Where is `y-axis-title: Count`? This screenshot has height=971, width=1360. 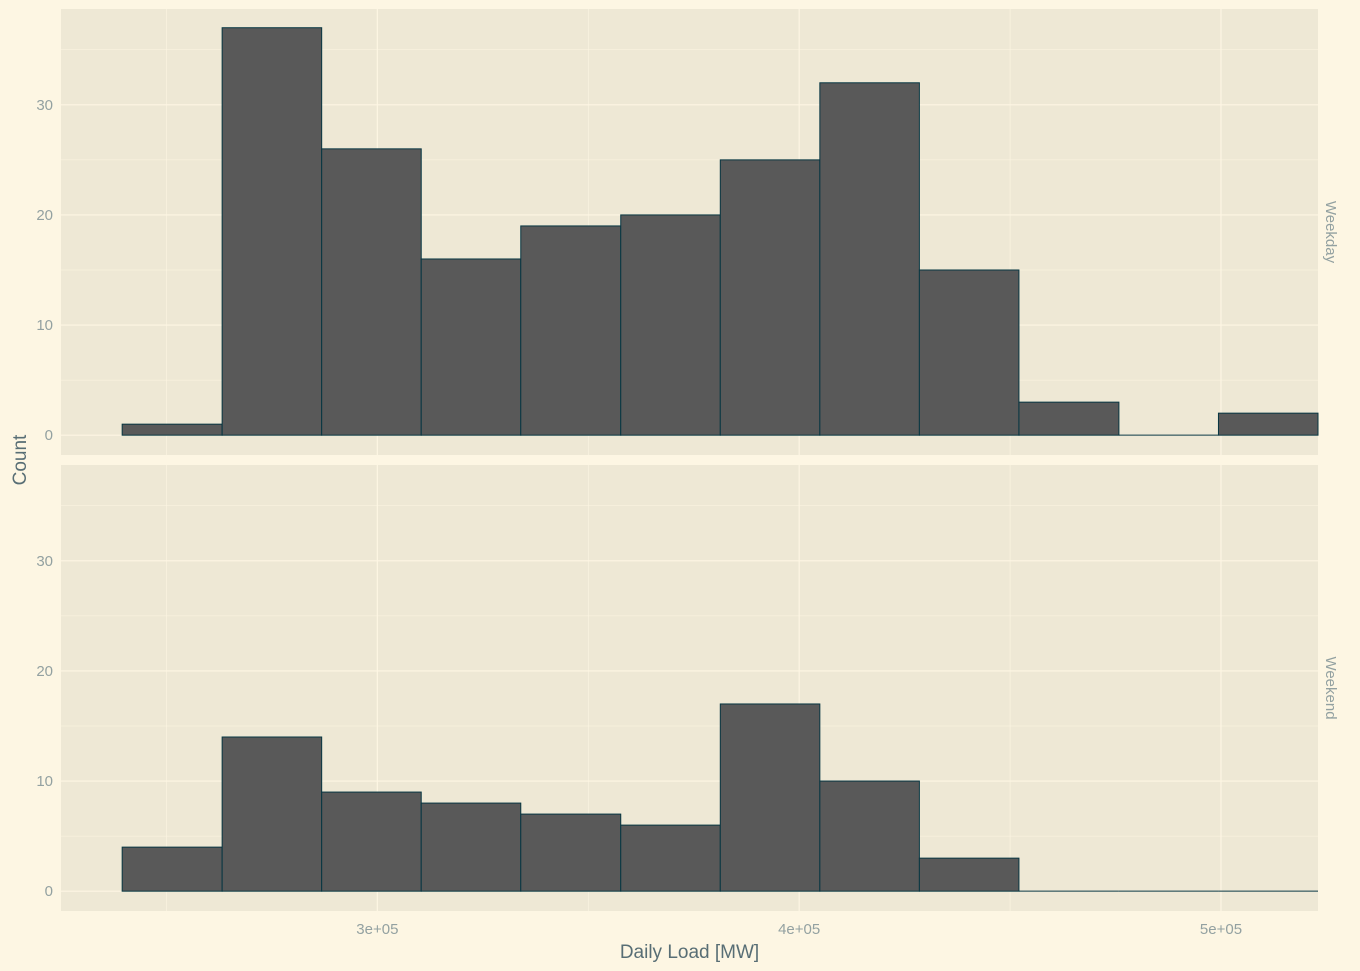 y-axis-title: Count is located at coordinates (20, 459).